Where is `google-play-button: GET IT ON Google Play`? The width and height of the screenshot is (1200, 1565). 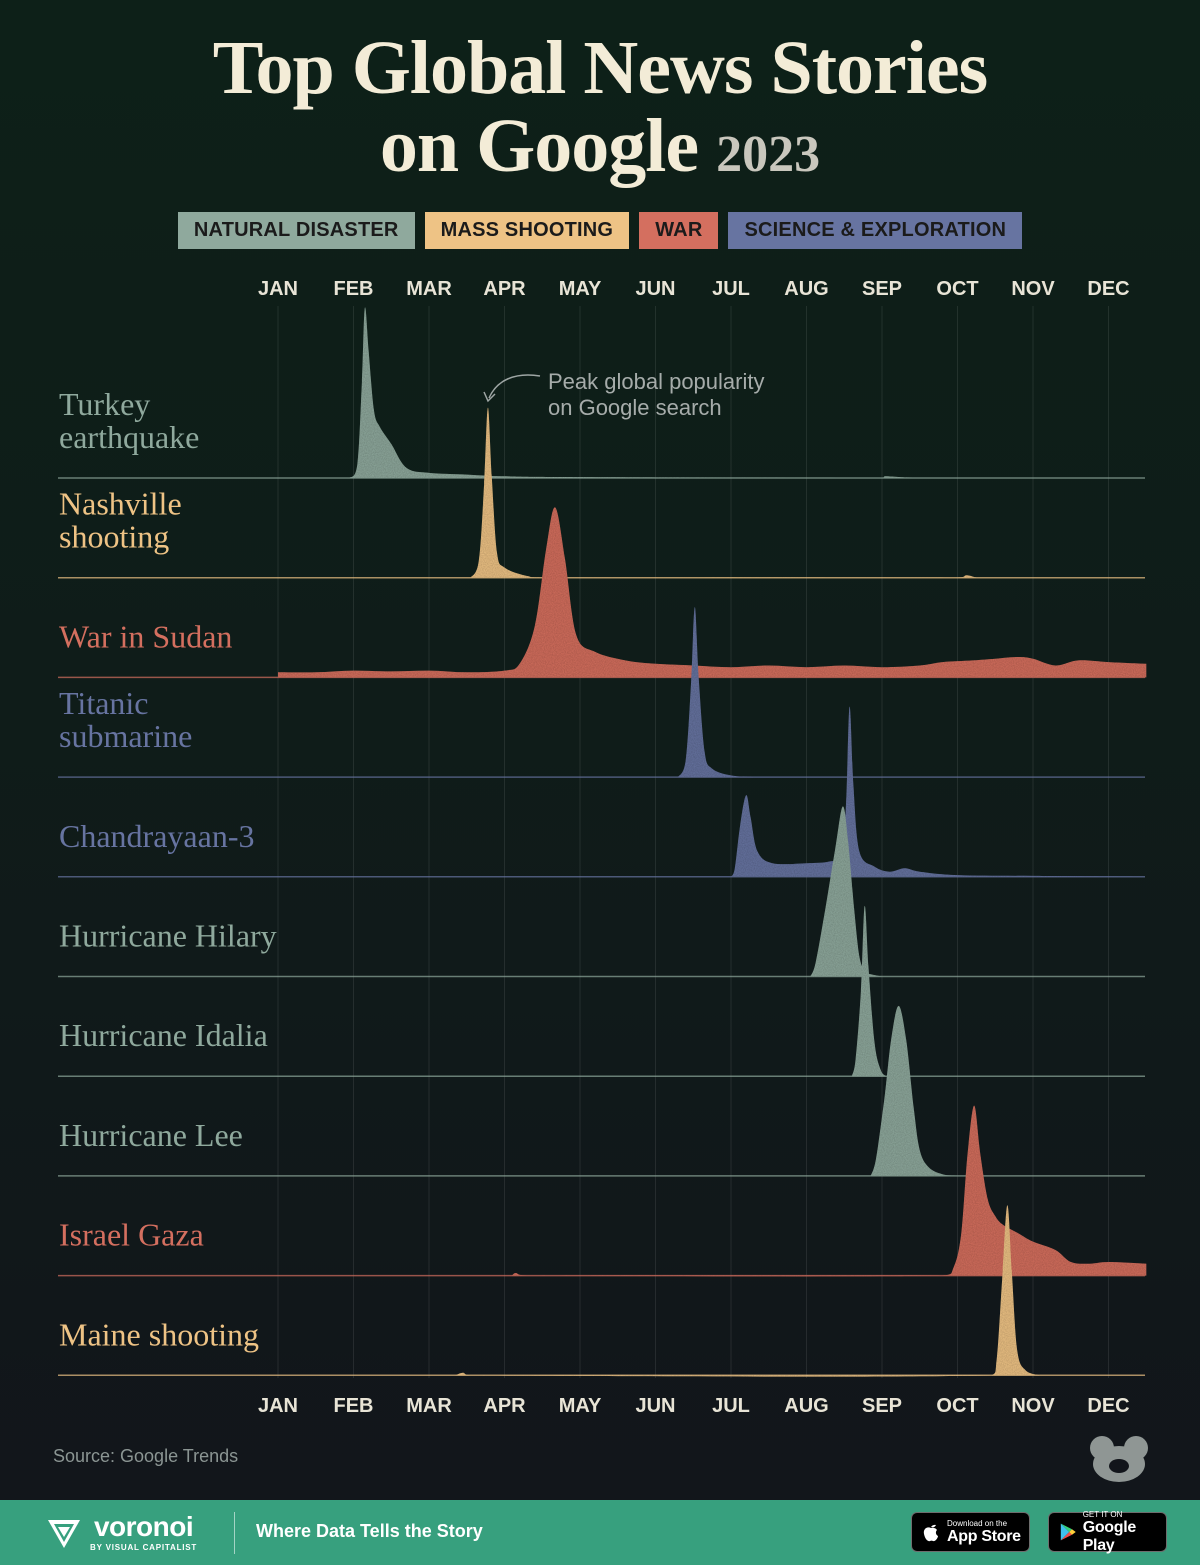
google-play-button: GET IT ON Google Play is located at coordinates (1107, 1531).